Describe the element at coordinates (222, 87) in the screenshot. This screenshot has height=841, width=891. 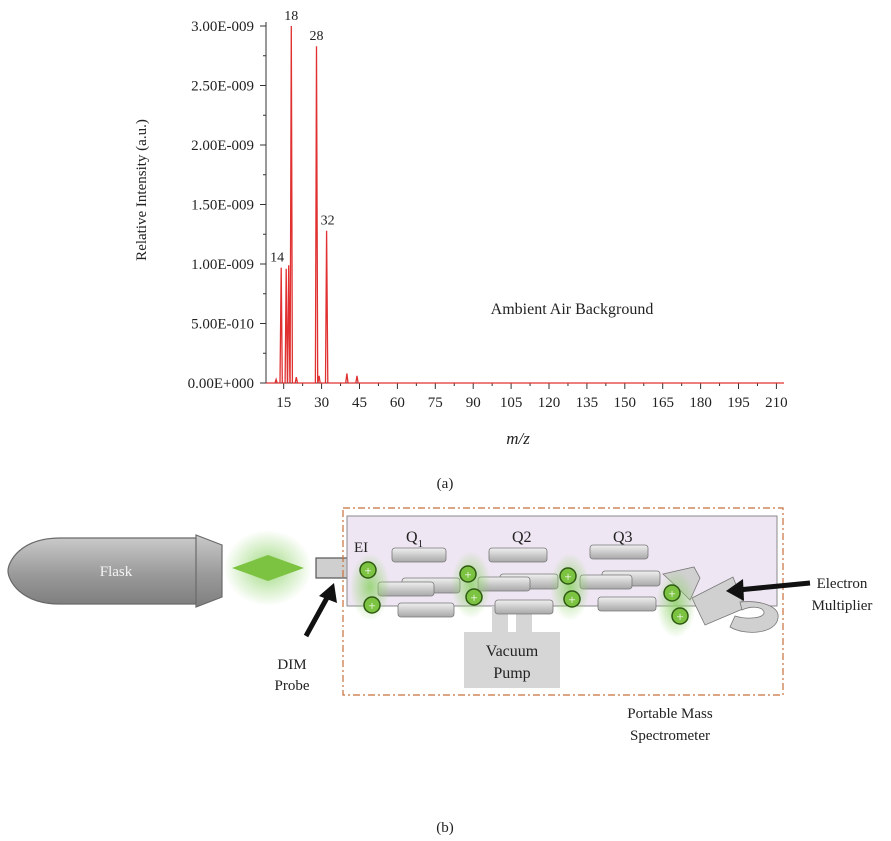
I see `y-tick-label: 2.50E-009` at that location.